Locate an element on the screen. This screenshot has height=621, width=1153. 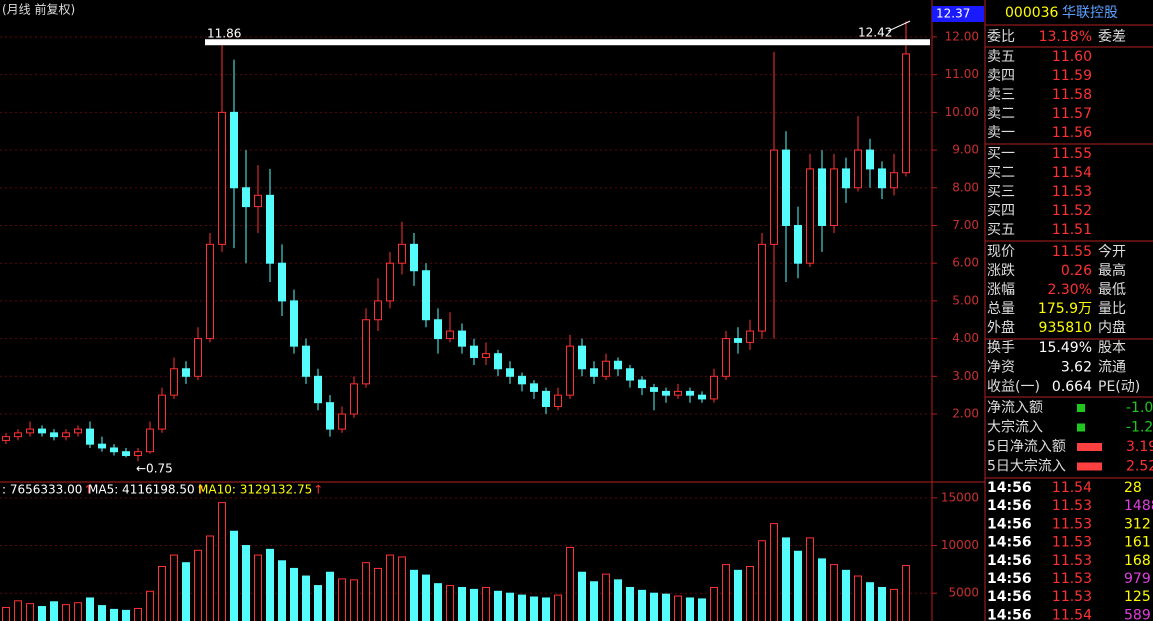
ask-label: 卖一 is located at coordinates (1001, 133).